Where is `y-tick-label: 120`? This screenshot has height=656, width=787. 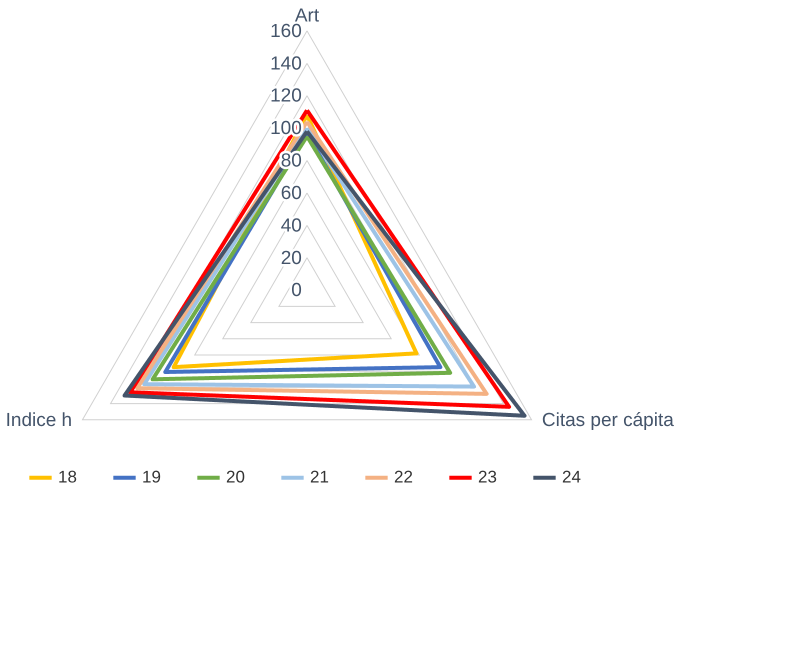 y-tick-label: 120 is located at coordinates (286, 96).